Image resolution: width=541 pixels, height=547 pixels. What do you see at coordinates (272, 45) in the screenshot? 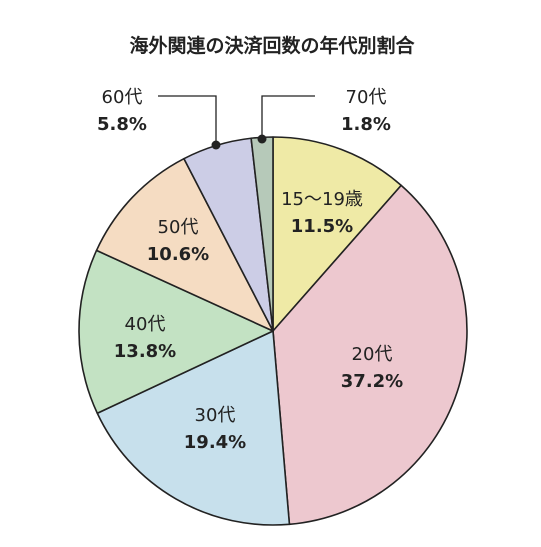
I see `chart-title: 海外関連の決済回数の年代別割合` at bounding box center [272, 45].